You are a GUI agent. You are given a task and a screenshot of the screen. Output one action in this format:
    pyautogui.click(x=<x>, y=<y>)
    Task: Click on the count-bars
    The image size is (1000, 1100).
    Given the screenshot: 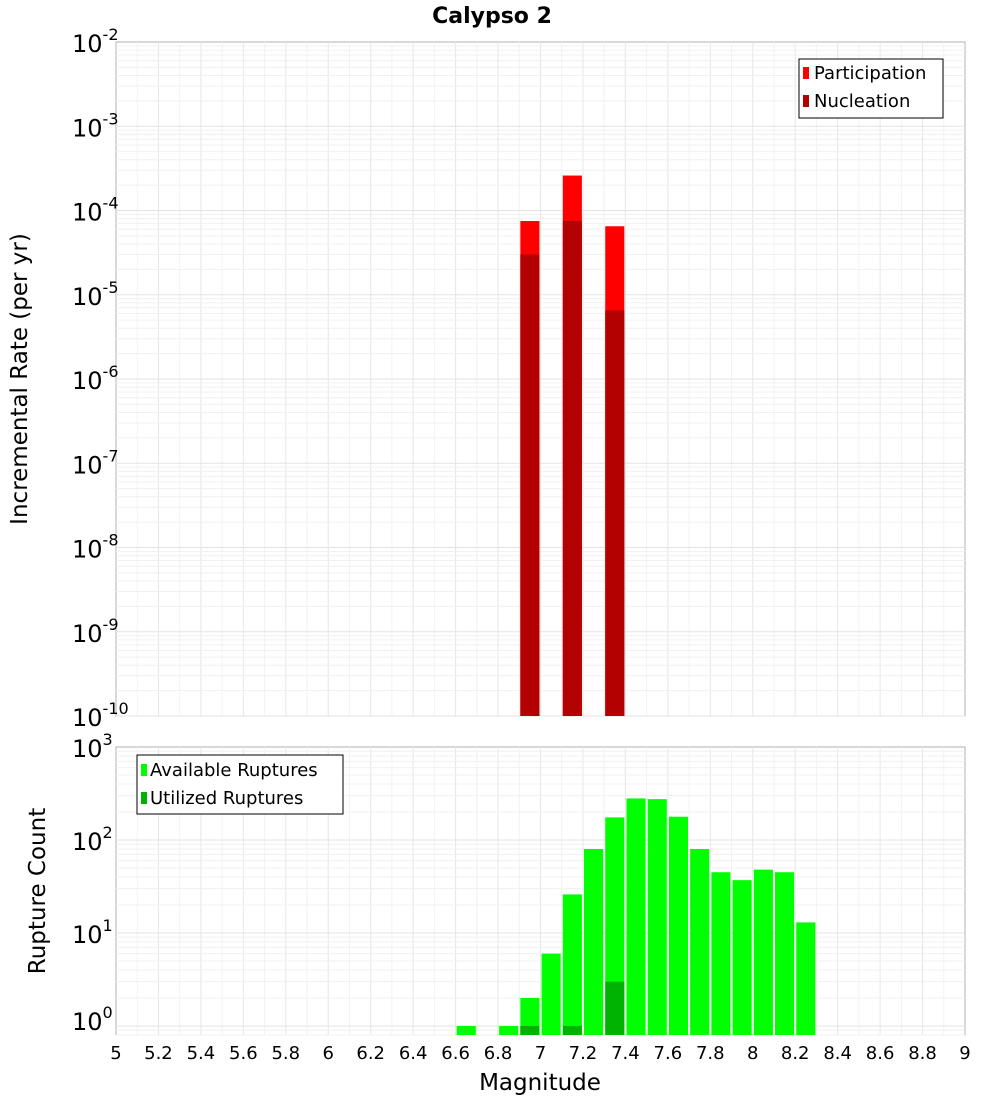 What is the action you would take?
    pyautogui.click(x=636, y=916)
    